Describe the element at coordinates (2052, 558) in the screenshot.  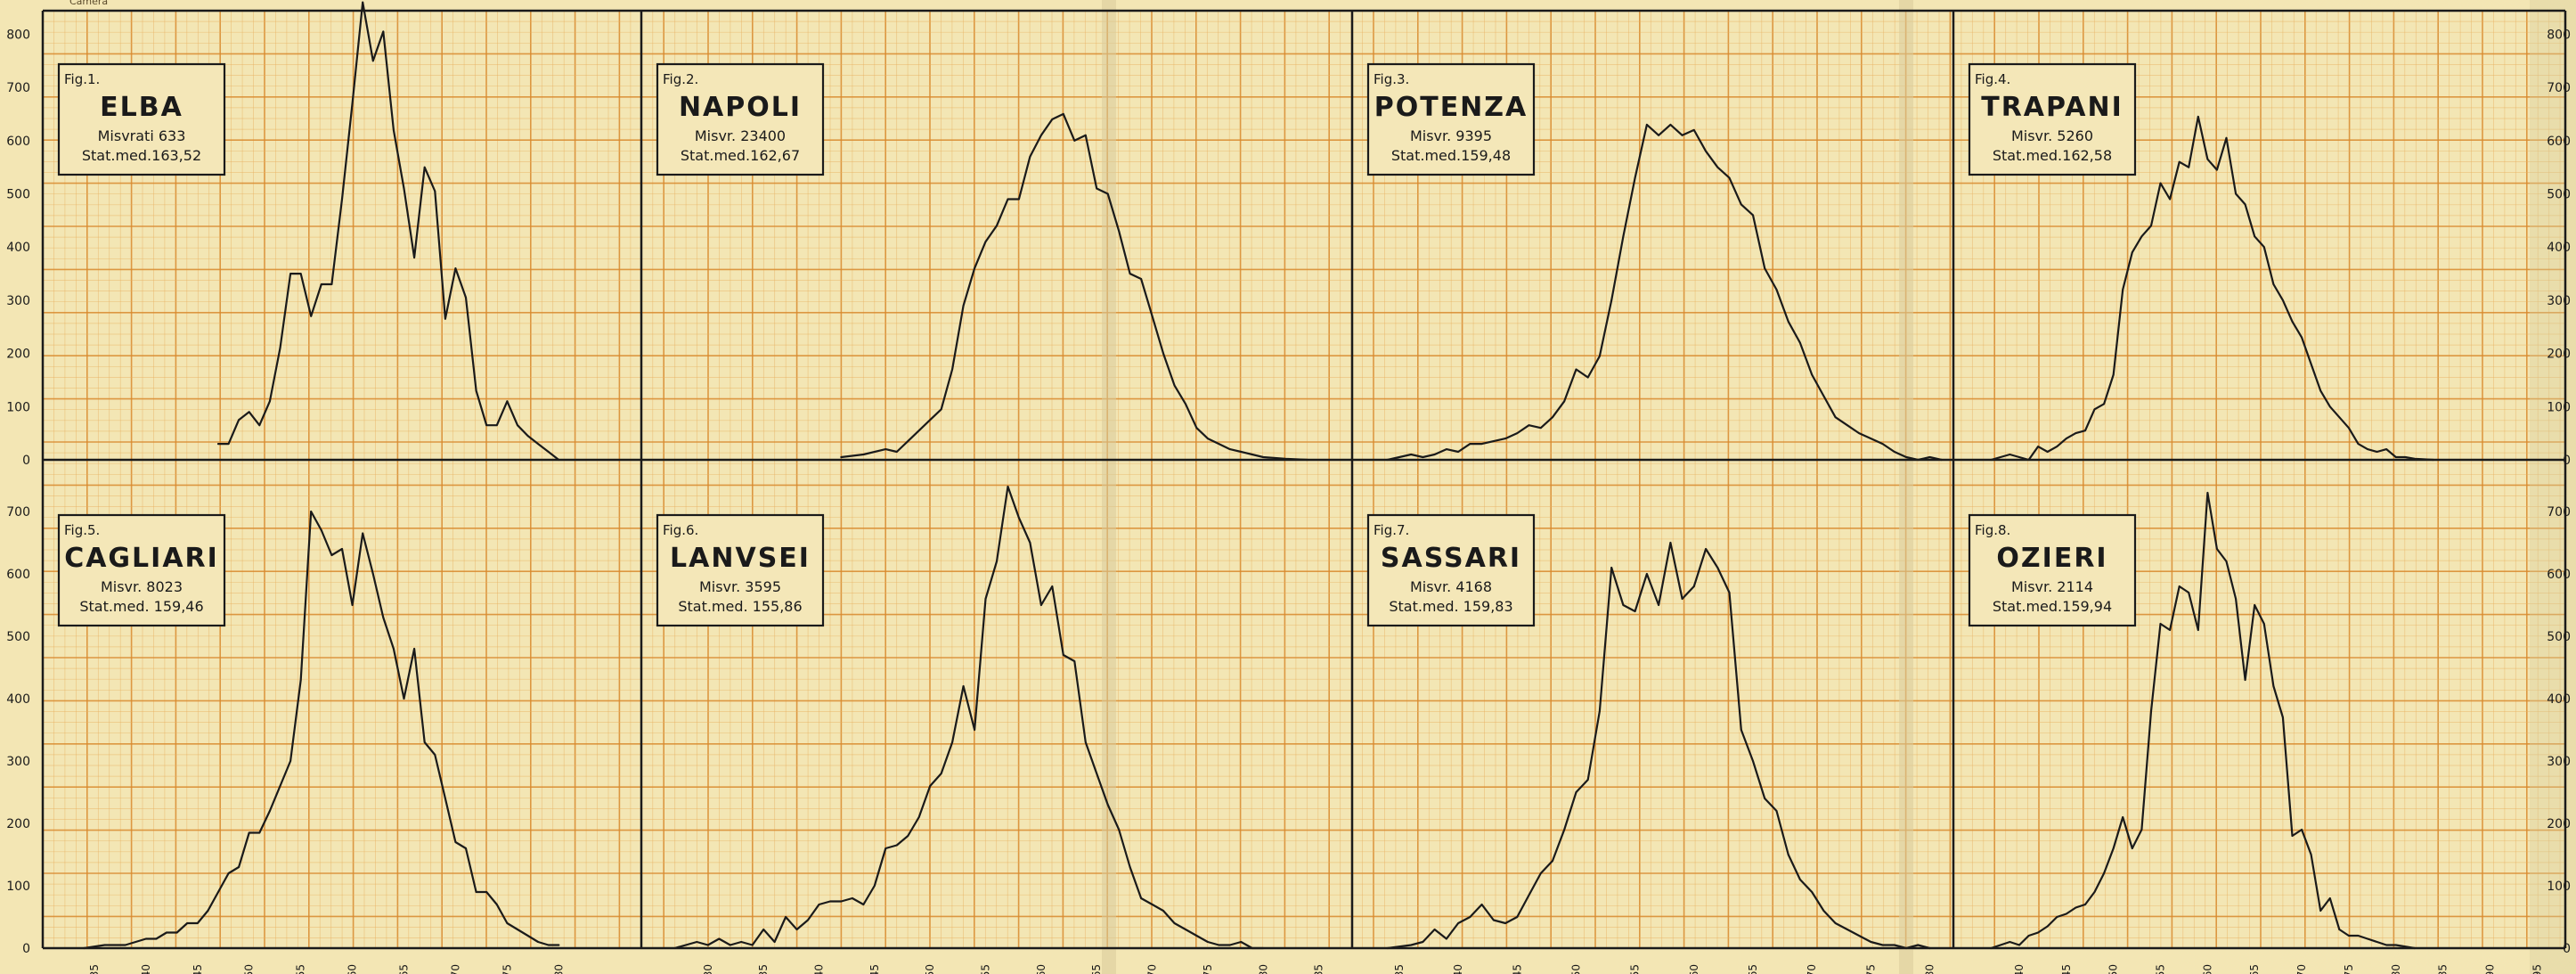
I see `chart-title: OZIERI` at that location.